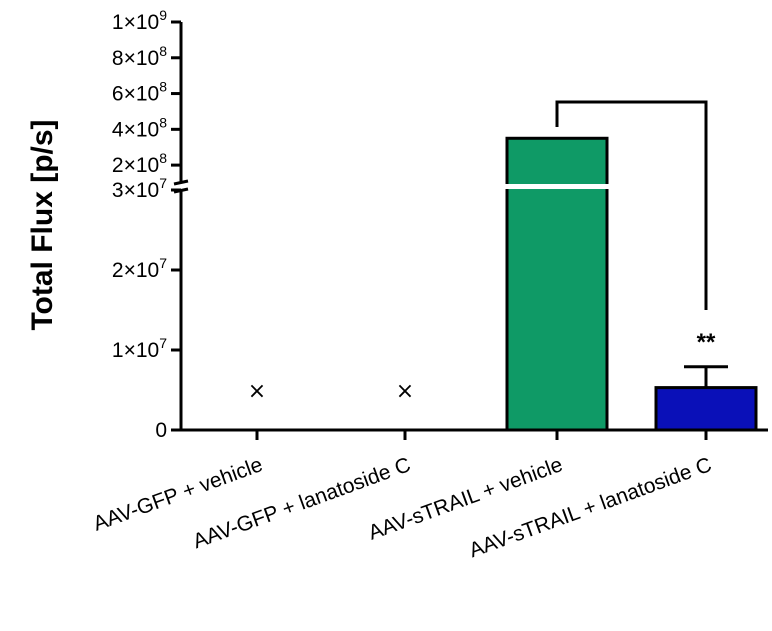 The height and width of the screenshot is (631, 772). I want to click on y-tick-label: 2×10⁸, so click(139, 163).